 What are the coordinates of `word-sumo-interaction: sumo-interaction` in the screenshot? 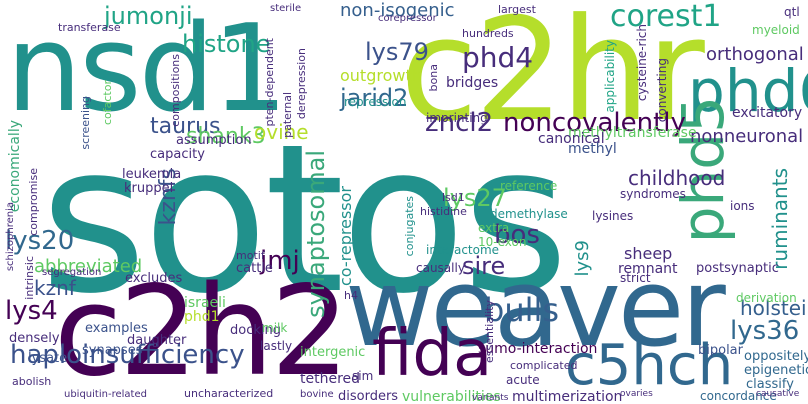 It's located at (538, 349).